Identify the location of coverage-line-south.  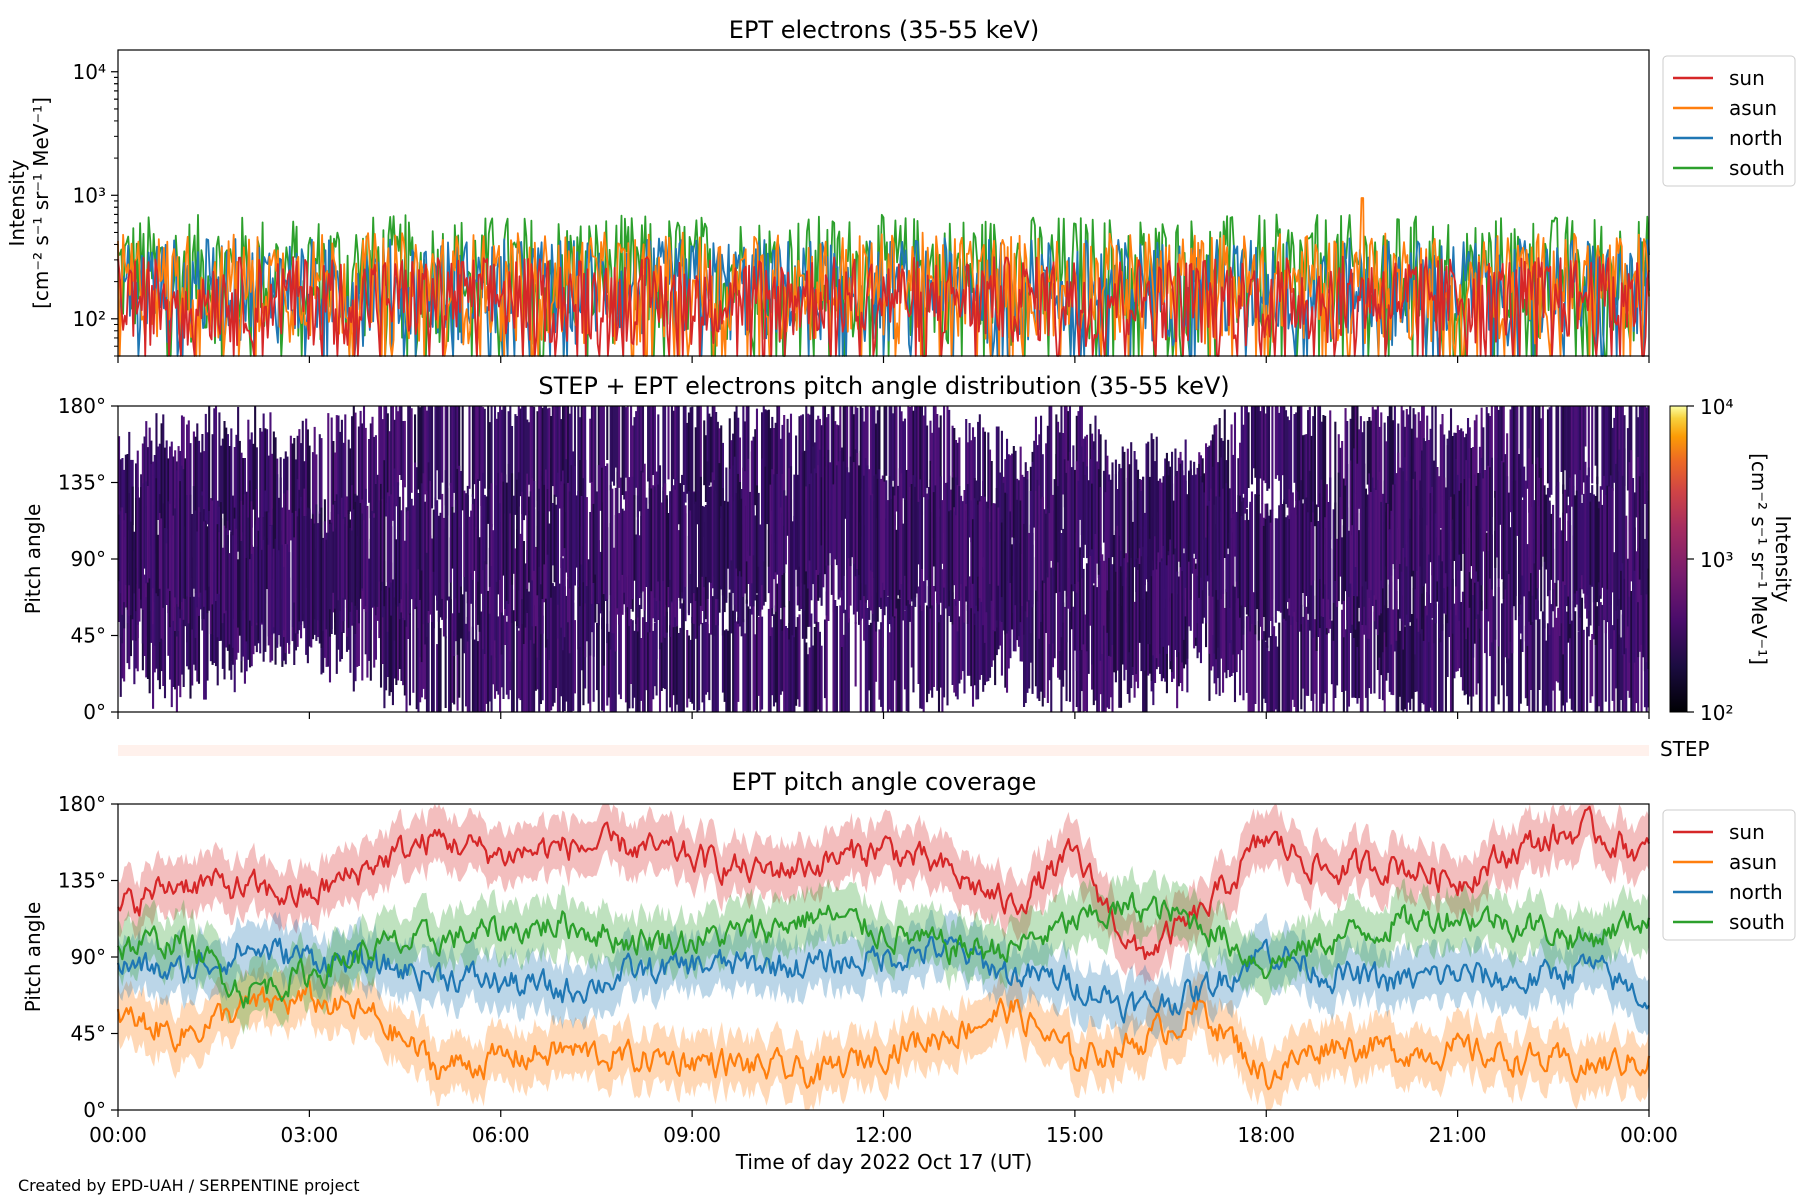
(884, 950).